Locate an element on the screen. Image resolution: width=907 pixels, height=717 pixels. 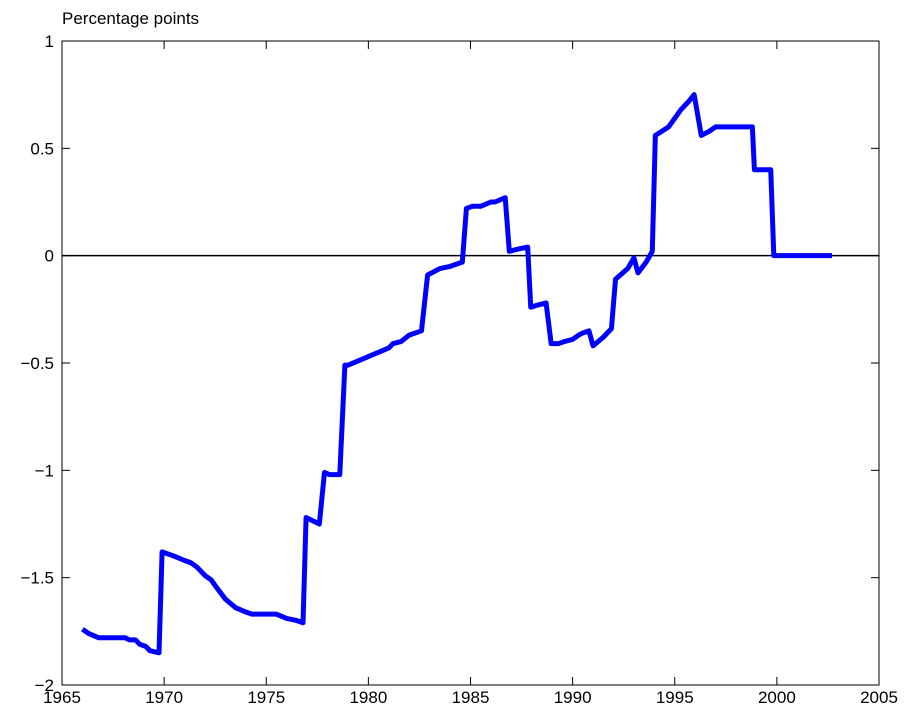
y-tick-label: −2 is located at coordinates (44, 685).